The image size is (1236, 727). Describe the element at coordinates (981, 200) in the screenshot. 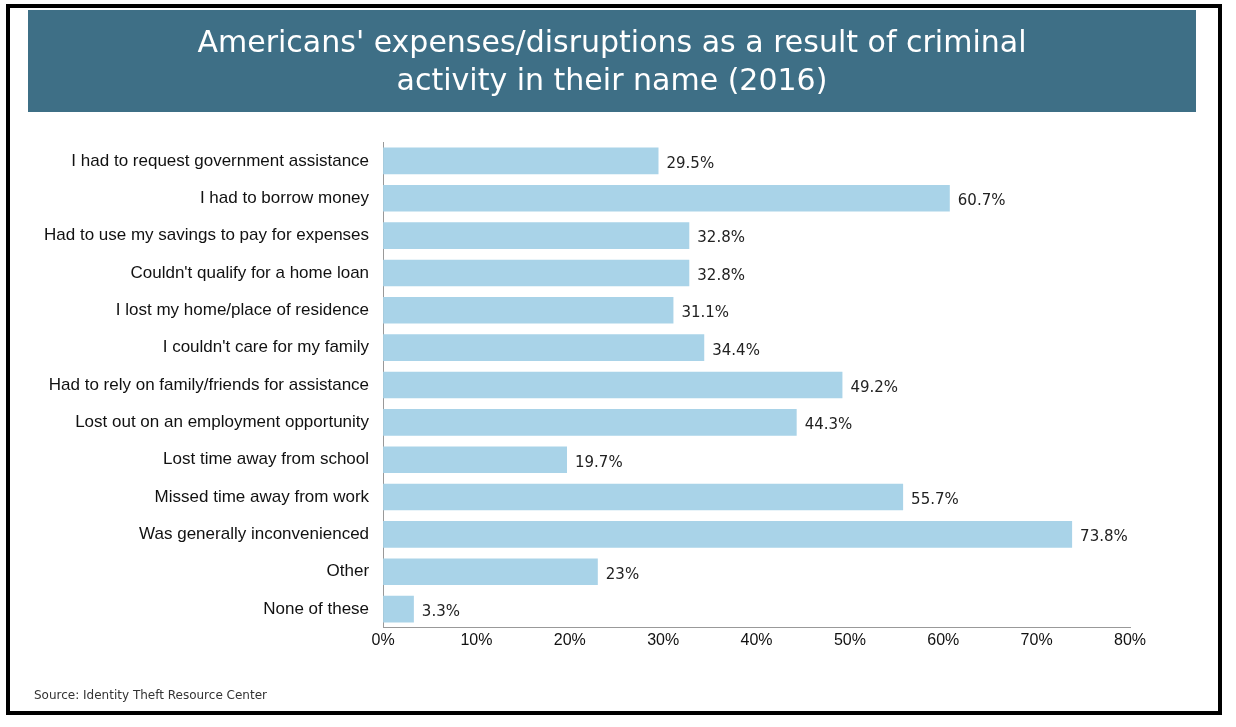

I see `data-label: 60.7%` at that location.